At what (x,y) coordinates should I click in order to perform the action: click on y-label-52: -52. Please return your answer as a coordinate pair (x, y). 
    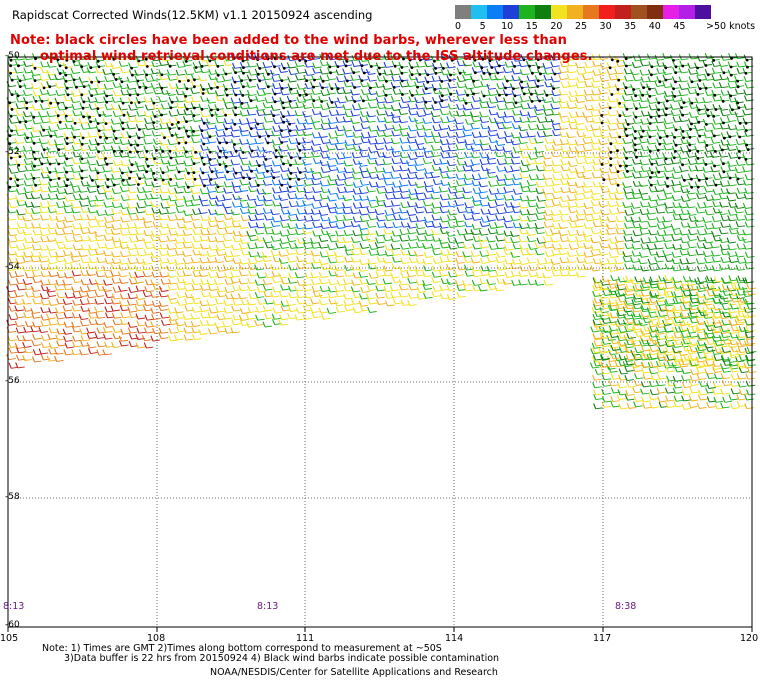
    Looking at the image, I should click on (12, 152).